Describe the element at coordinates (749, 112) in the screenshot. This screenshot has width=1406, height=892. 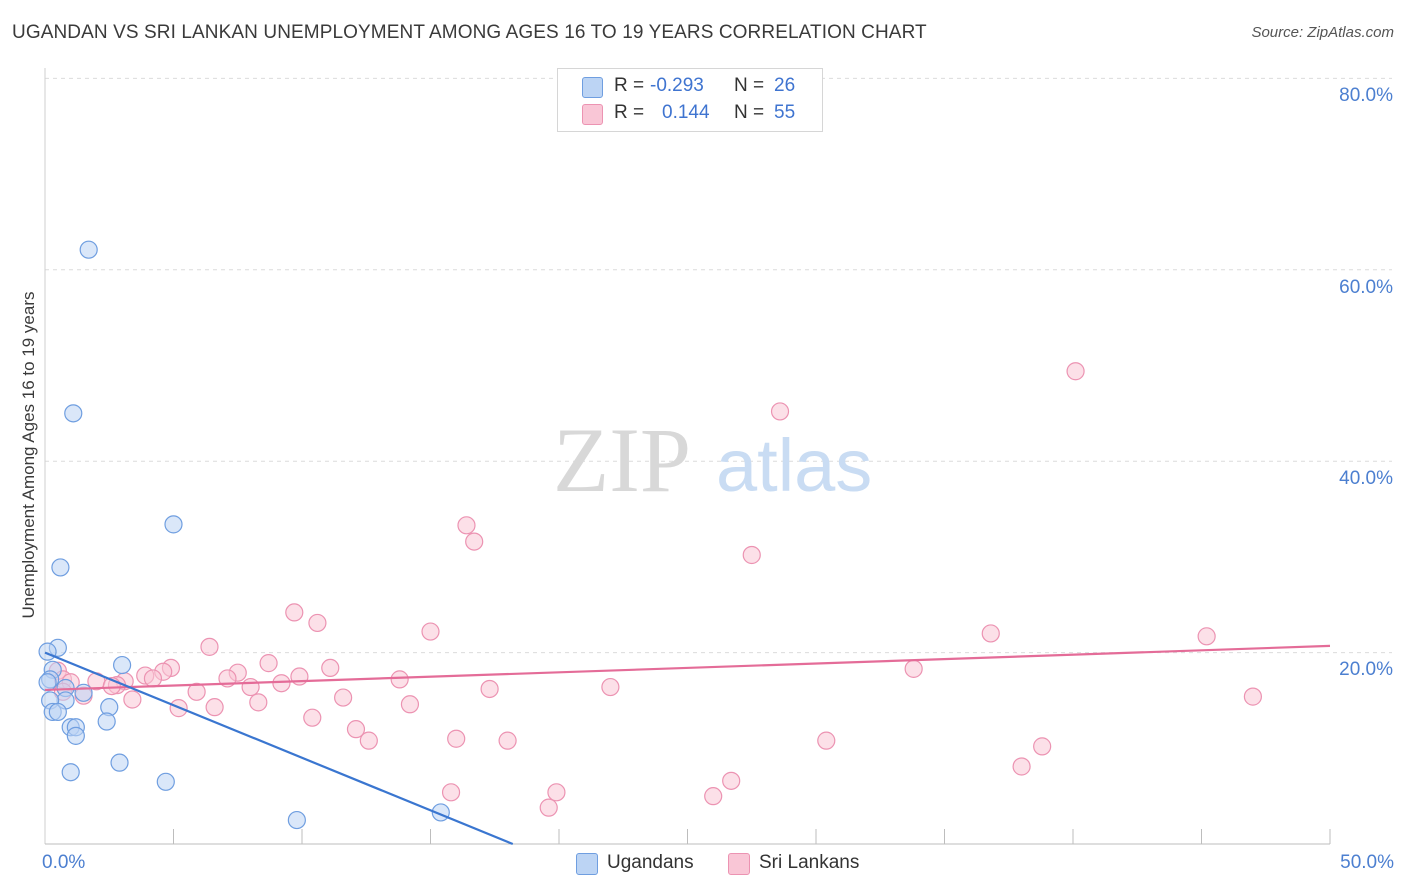
I see `legend-n-label-2: N =` at that location.